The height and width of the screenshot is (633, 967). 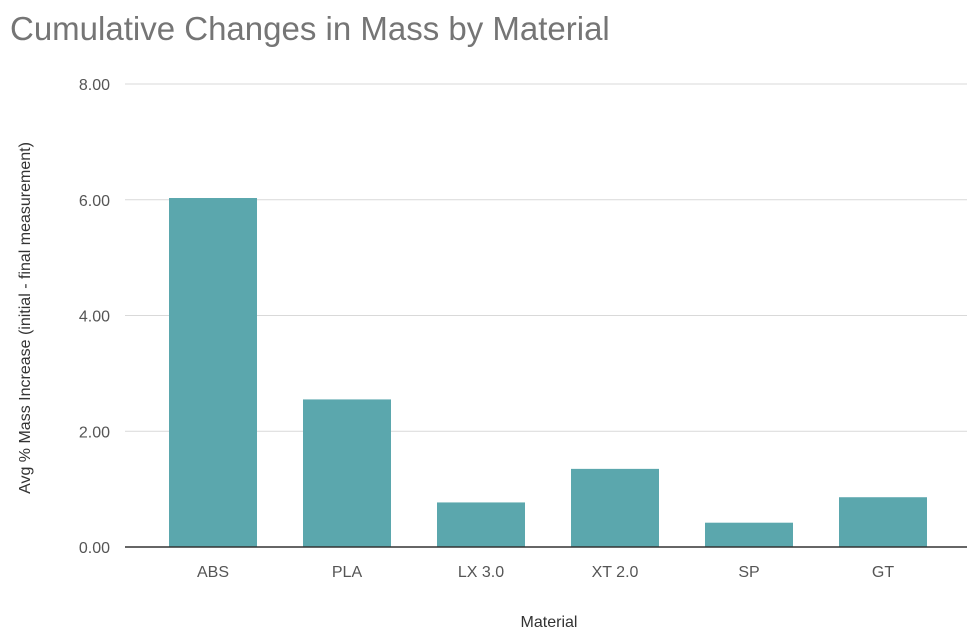 What do you see at coordinates (545, 572) in the screenshot?
I see `x-axis-ticks: ABS PLA LX 3.0 XT 2.0 SP GT` at bounding box center [545, 572].